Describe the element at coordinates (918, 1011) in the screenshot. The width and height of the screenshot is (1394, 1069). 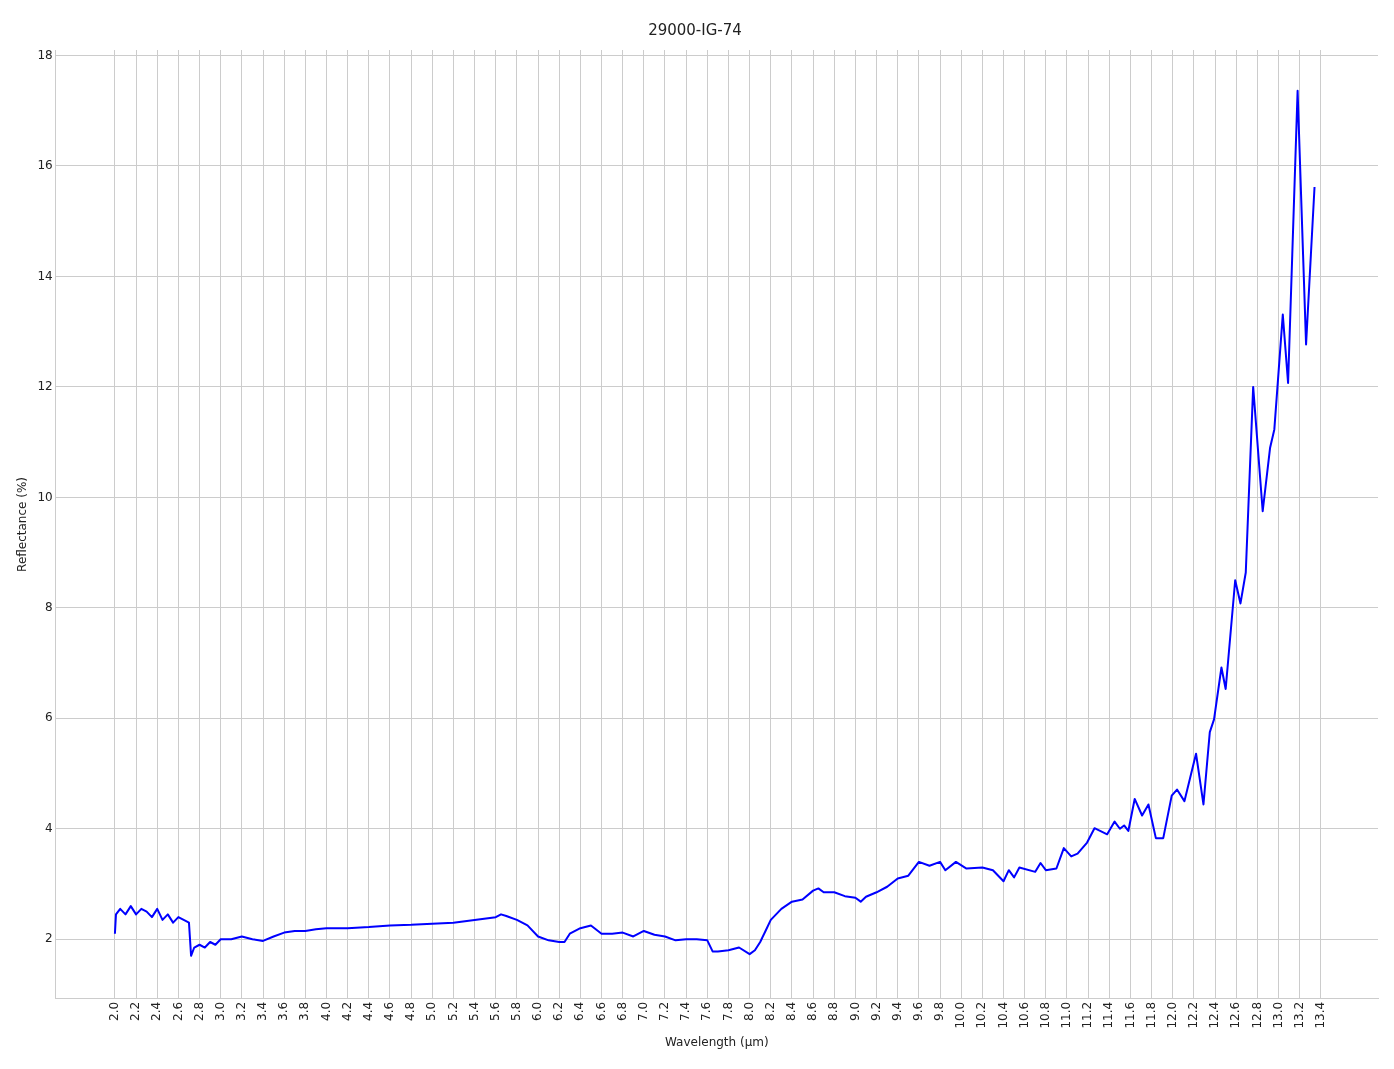
I see `x-tick-label: 9.6` at that location.